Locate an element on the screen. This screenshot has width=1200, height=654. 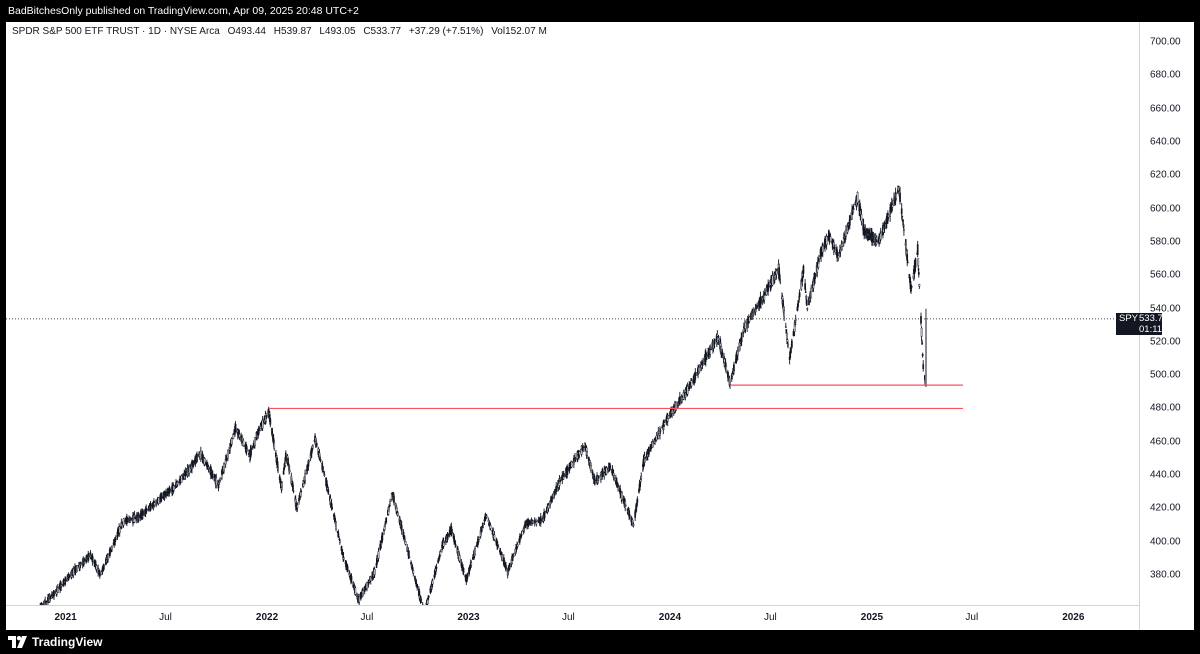
time-tick-label: Jul is located at coordinates (568, 617).